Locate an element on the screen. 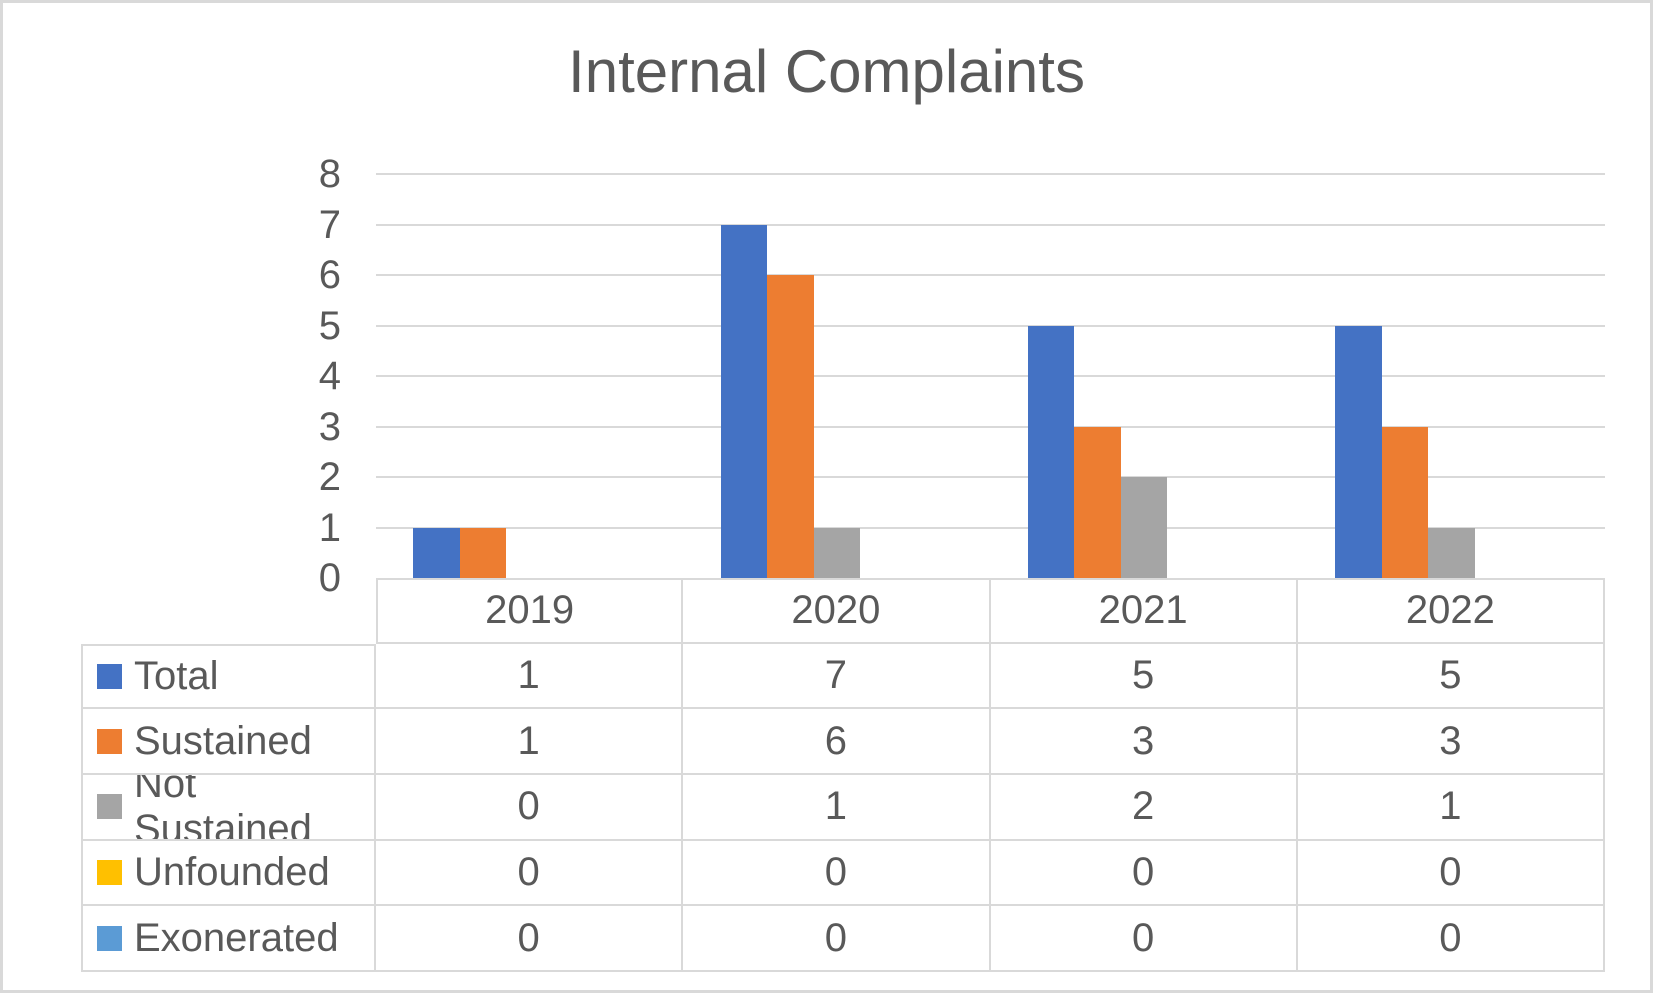  legend-label: Sustained is located at coordinates (223, 740).